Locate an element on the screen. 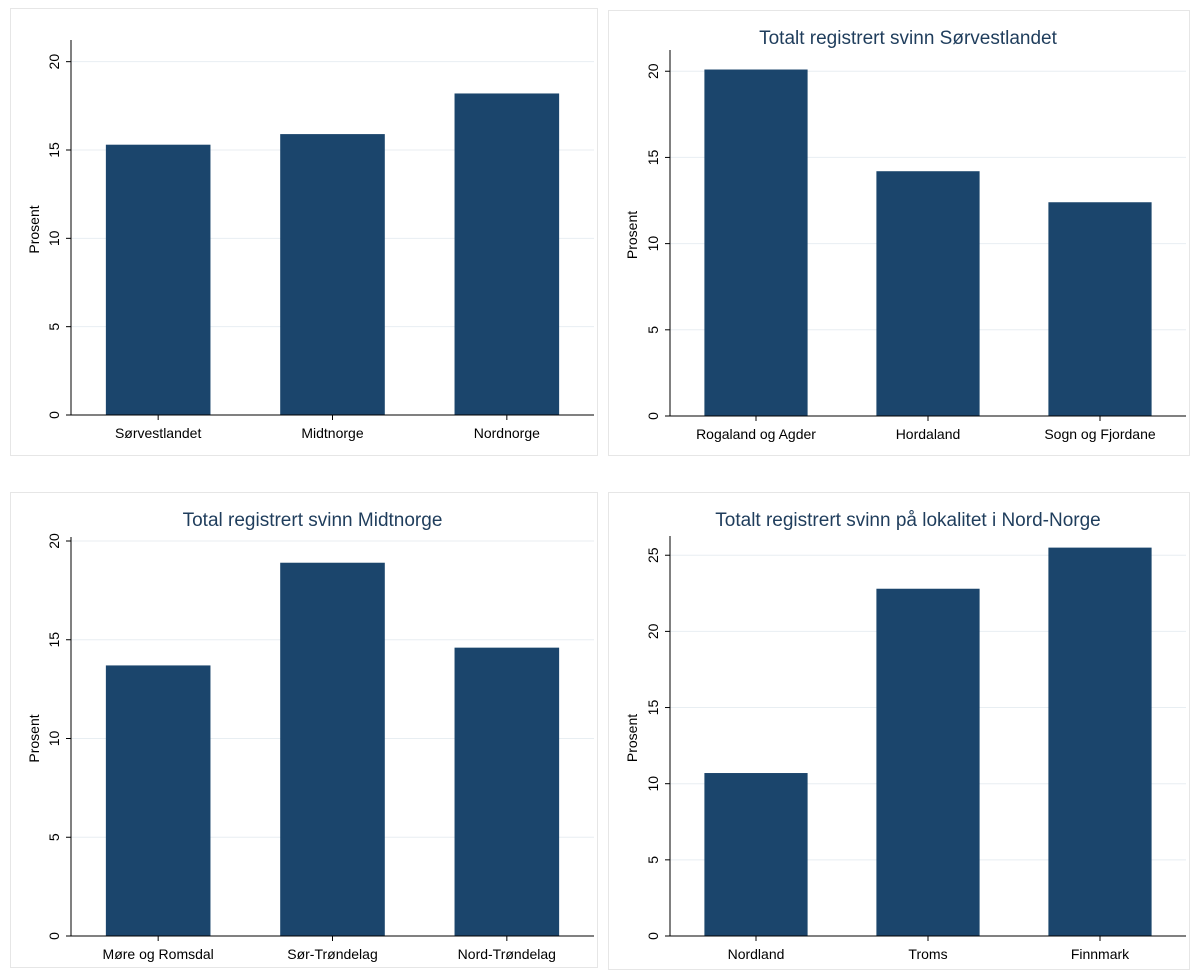 The image size is (1193, 973). category-label: Troms is located at coordinates (927, 954).